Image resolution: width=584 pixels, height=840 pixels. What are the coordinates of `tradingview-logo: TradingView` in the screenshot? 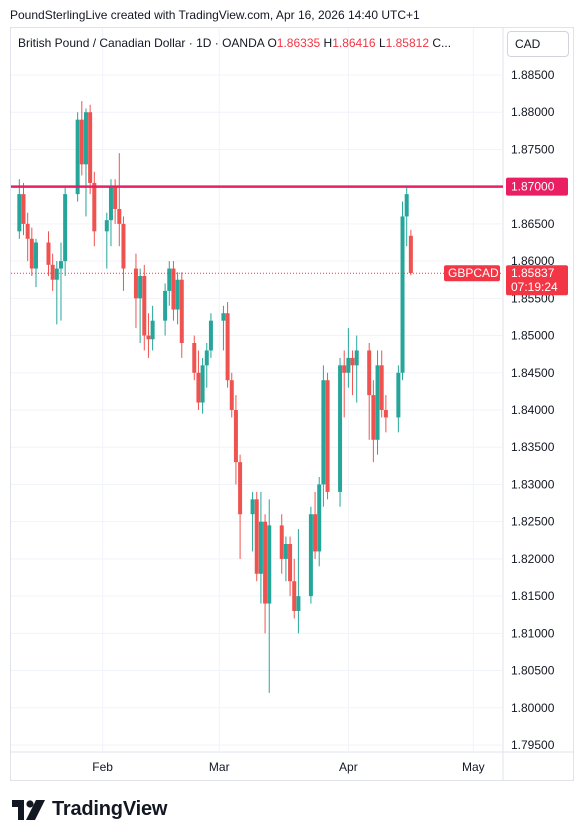 It's located at (89, 809).